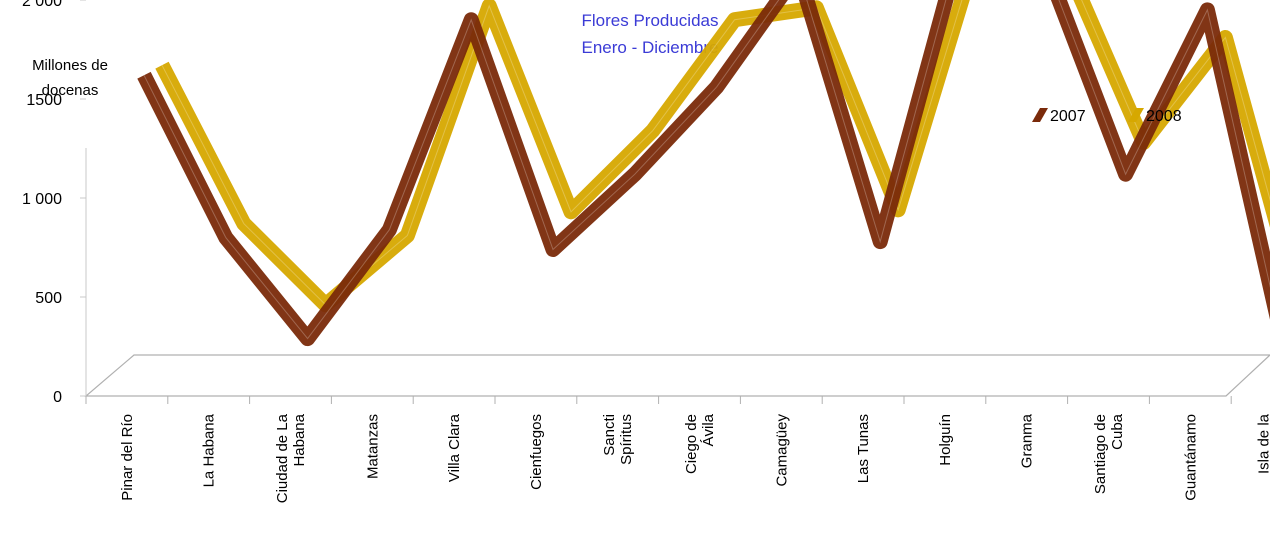 This screenshot has height=537, width=1270. I want to click on y-tick-label: 500, so click(48, 298).